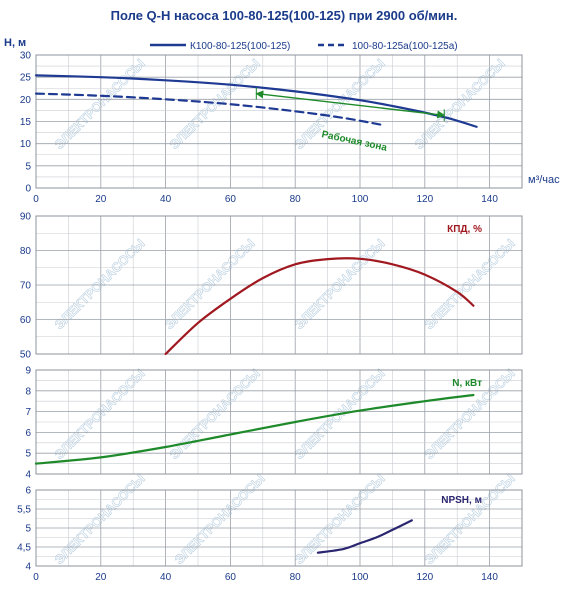 Image resolution: width=568 pixels, height=605 pixels. I want to click on legend-label-k100a: 100-80-125а(100-125а), so click(405, 46).